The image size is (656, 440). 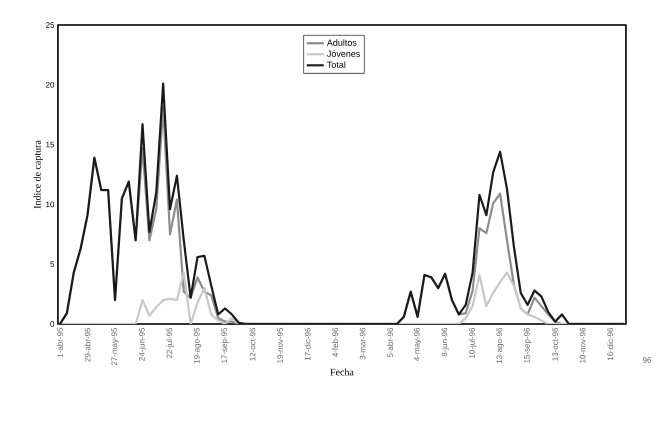 I want to click on x-axis-title: Fecha, so click(x=342, y=372).